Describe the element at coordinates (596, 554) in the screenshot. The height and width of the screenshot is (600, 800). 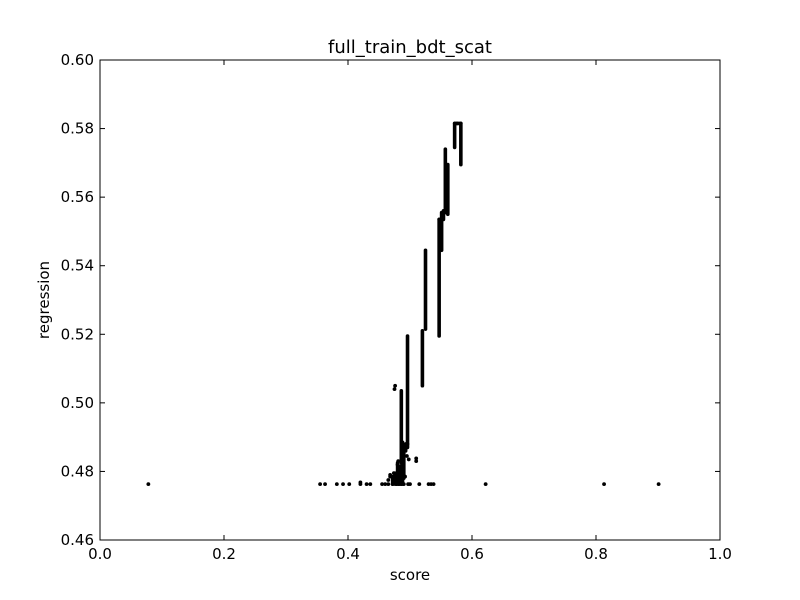
I see `x-tick-label-4: 0.8` at that location.